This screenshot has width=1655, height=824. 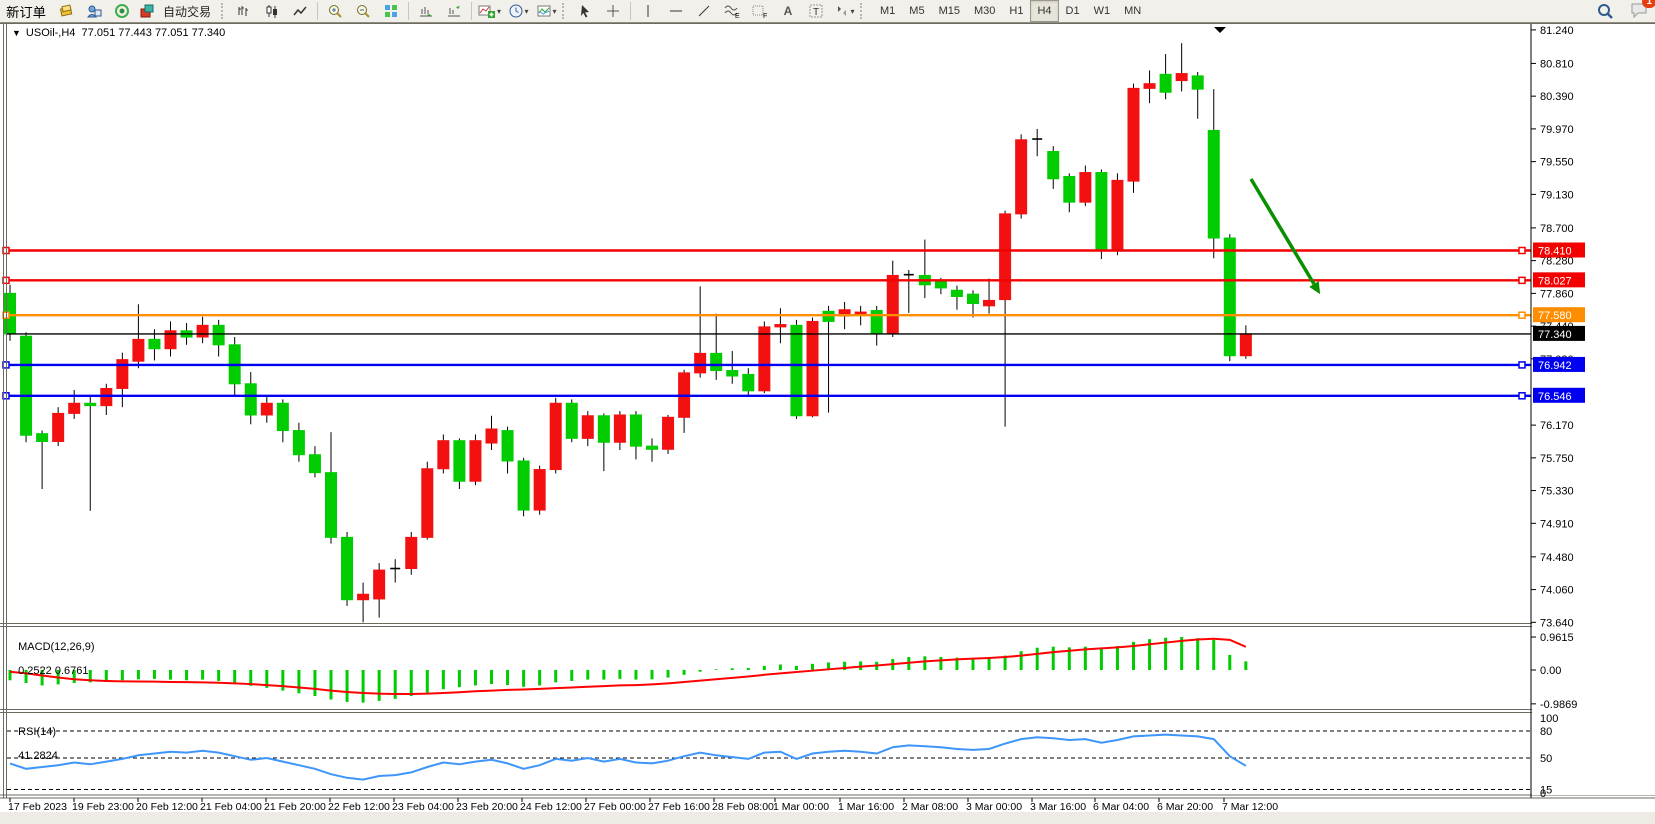 What do you see at coordinates (426, 11) in the screenshot?
I see `auto-scroll-icon` at bounding box center [426, 11].